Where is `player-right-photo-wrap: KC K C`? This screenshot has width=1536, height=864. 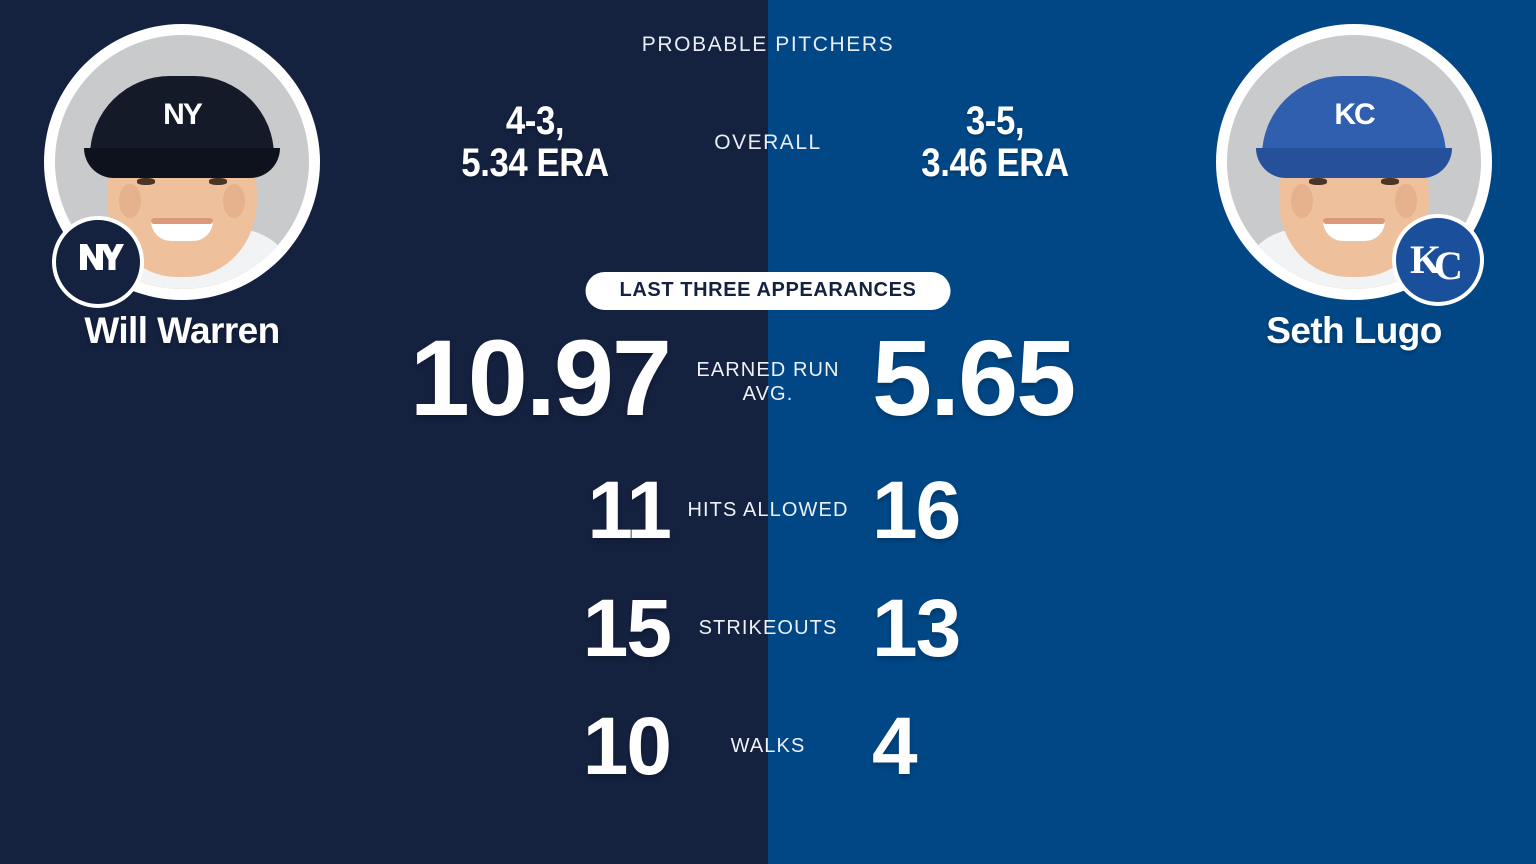 player-right-photo-wrap: KC K C is located at coordinates (1354, 165).